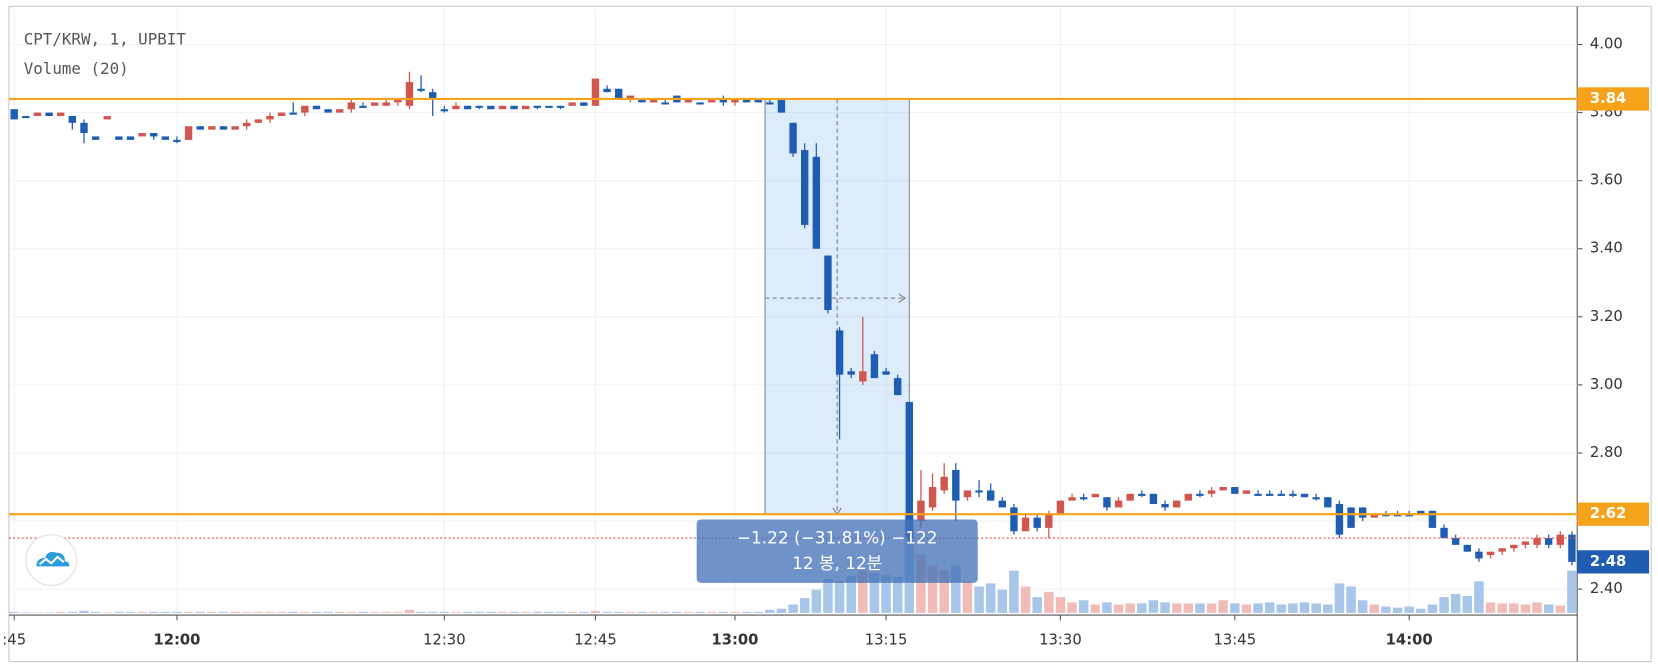 Image resolution: width=1658 pixels, height=670 pixels. What do you see at coordinates (1606, 384) in the screenshot?
I see `y-tick-label: 3.00` at bounding box center [1606, 384].